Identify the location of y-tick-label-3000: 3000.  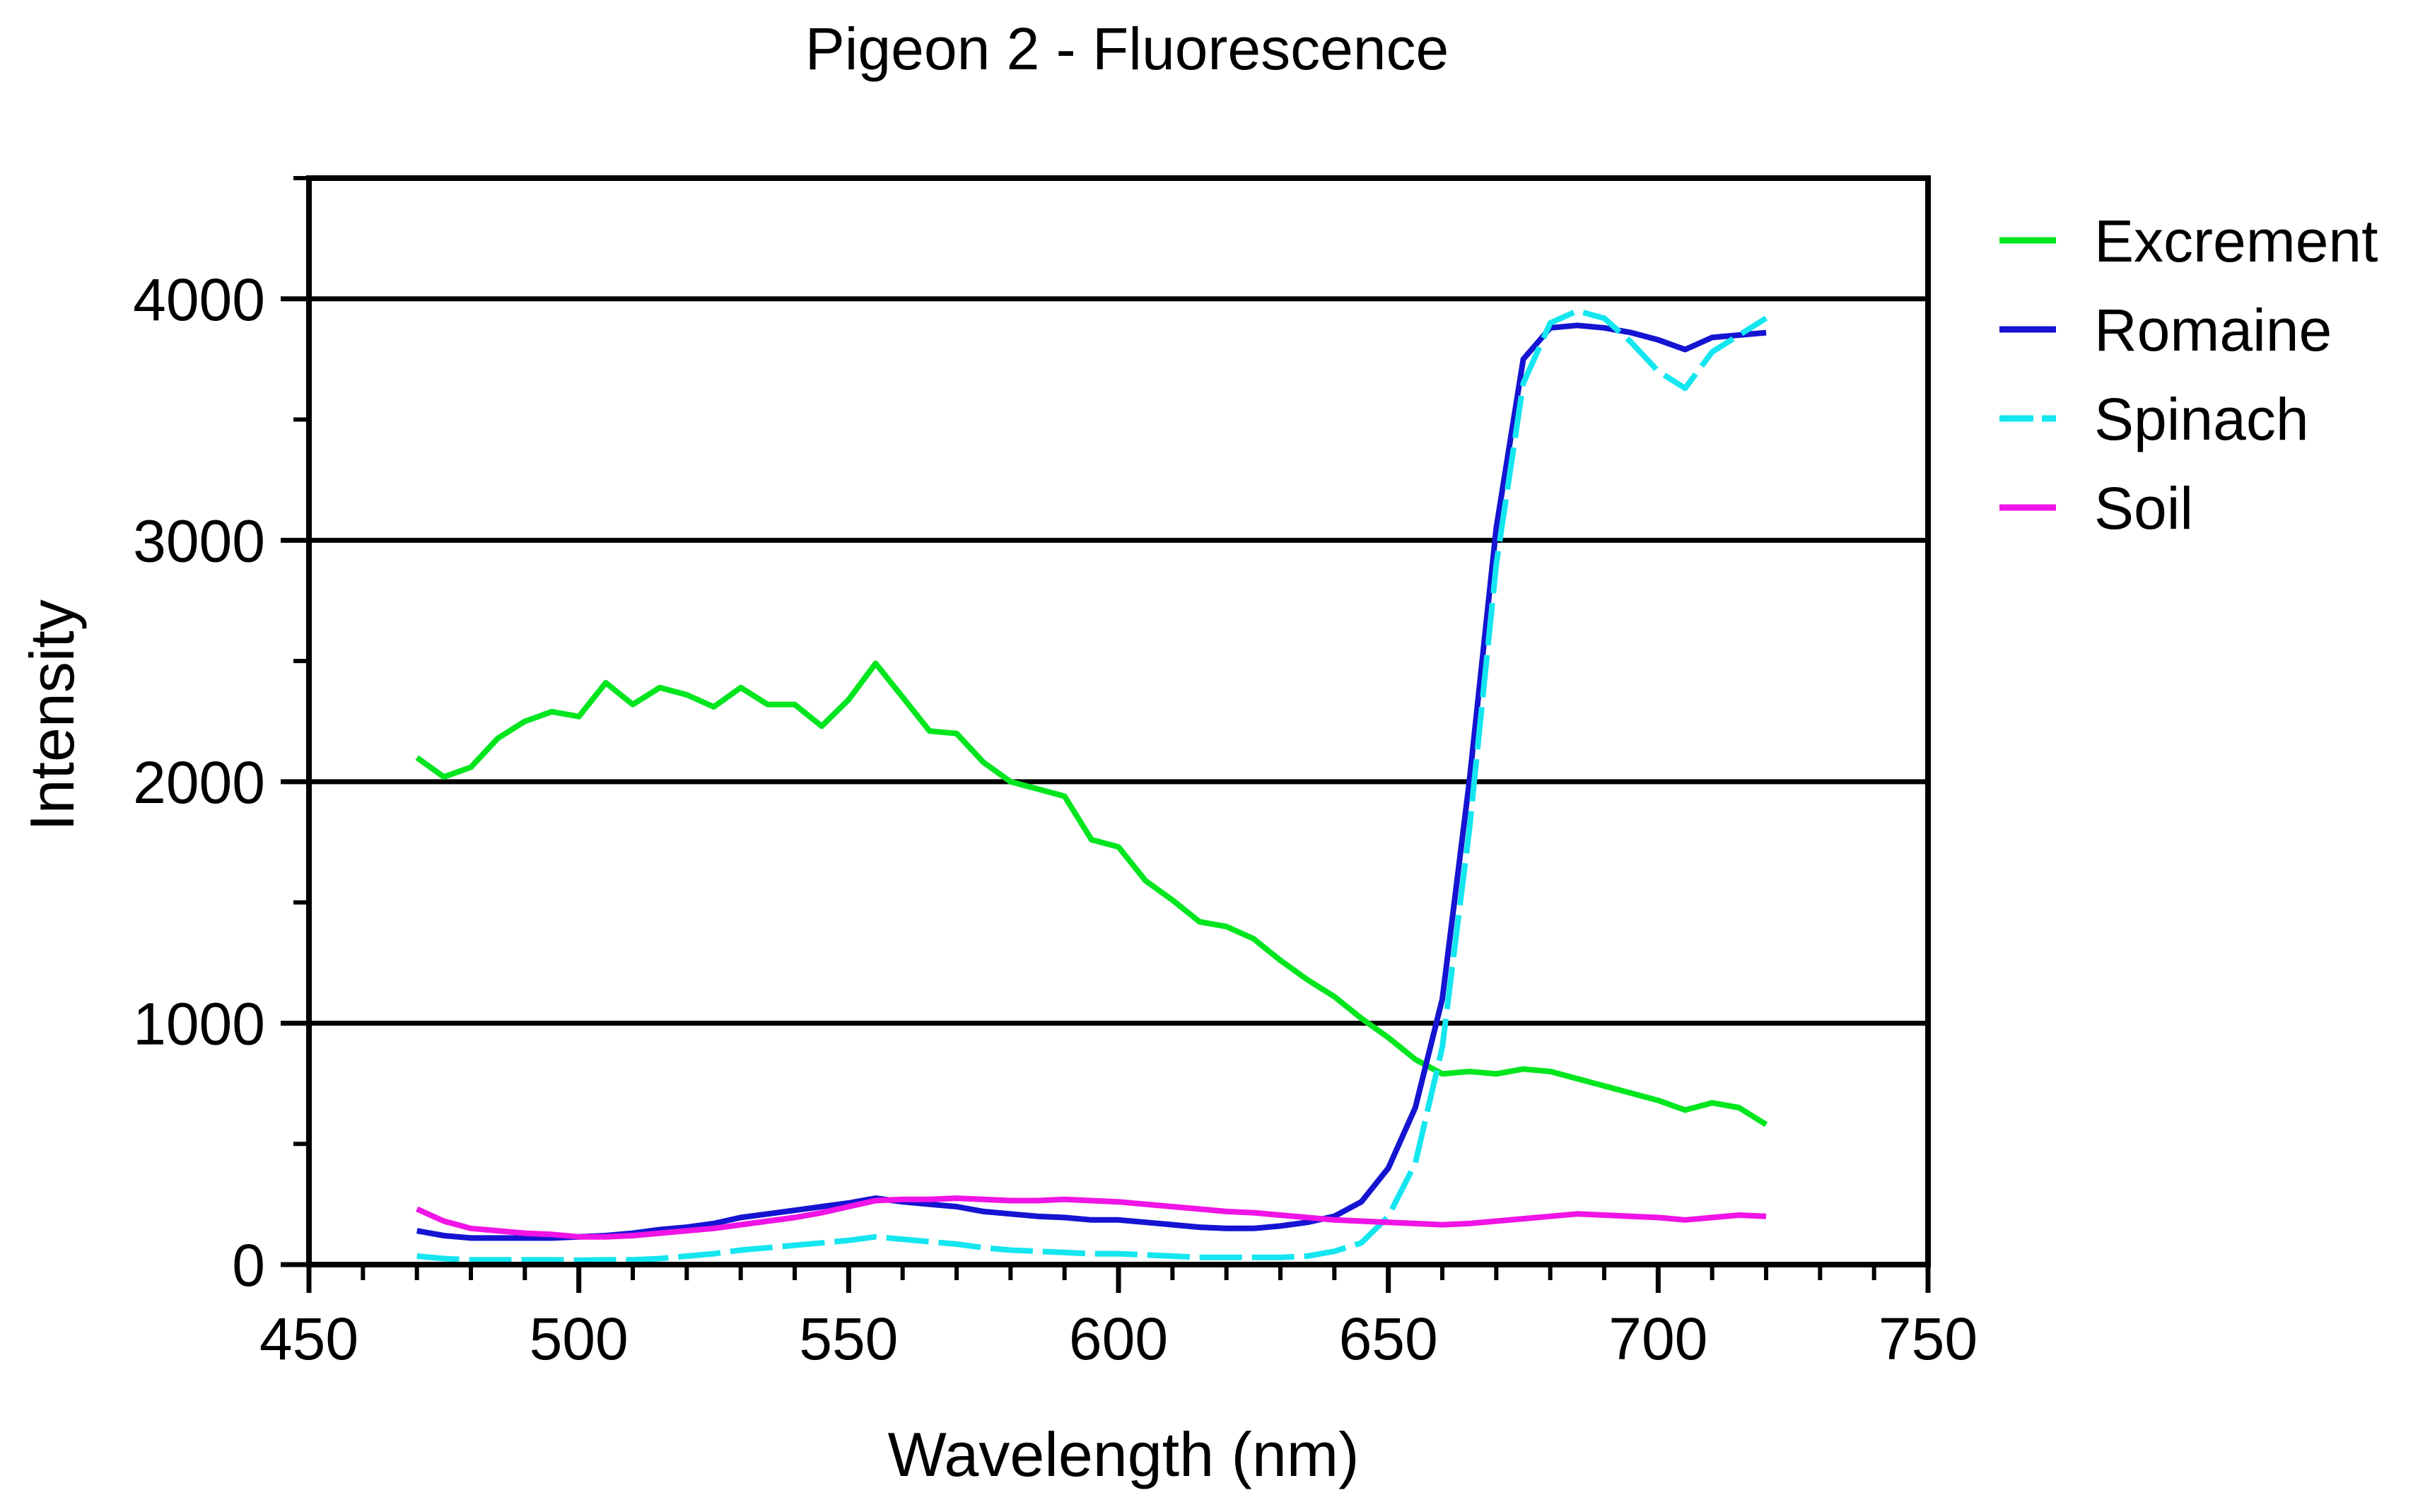
(199, 541).